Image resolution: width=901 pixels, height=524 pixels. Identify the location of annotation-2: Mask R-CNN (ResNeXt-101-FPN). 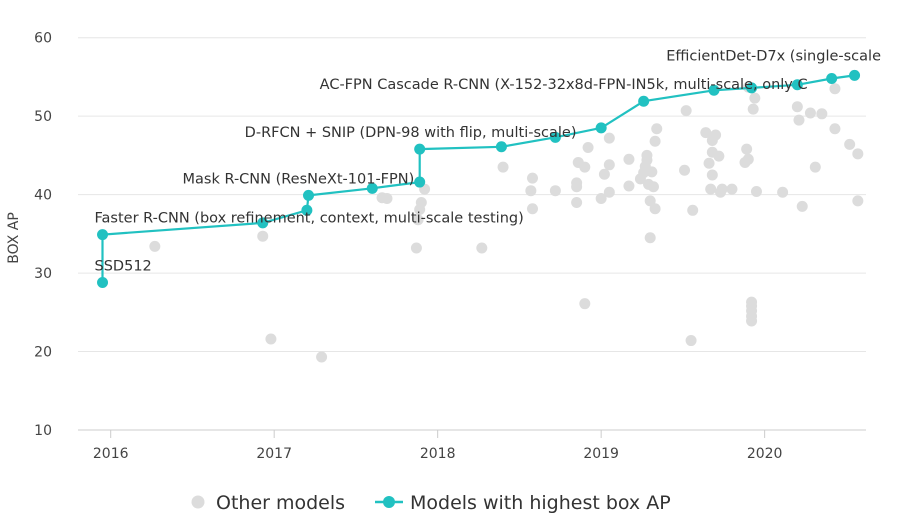
(299, 179).